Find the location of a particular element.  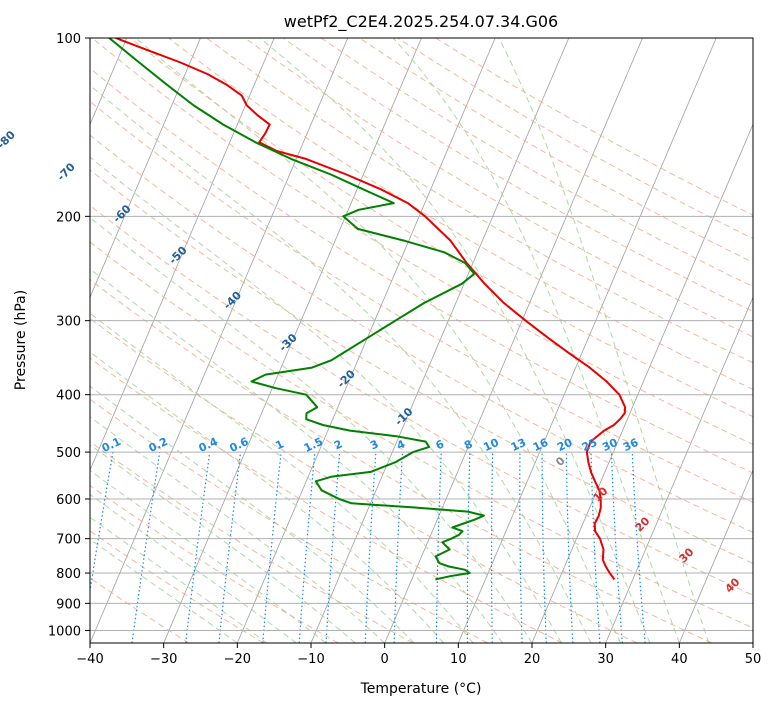

dry-adiabat-label: -60 is located at coordinates (121, 213).